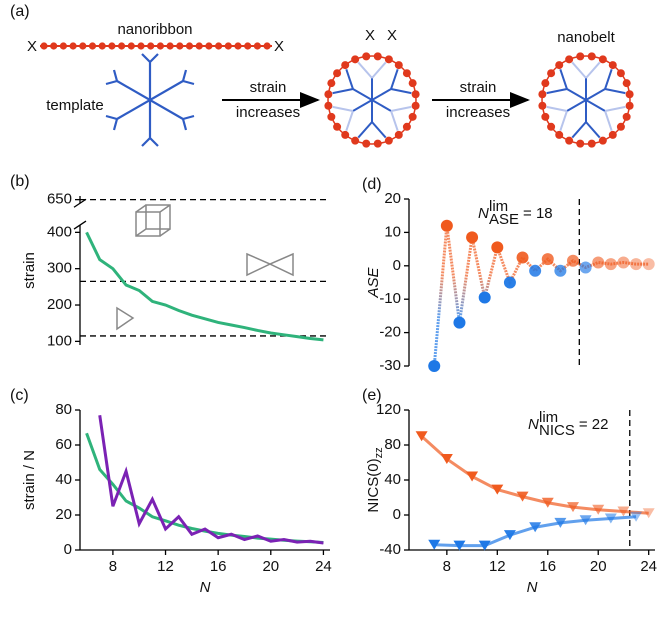  I want to click on x-tick-label: 20, so click(598, 566).